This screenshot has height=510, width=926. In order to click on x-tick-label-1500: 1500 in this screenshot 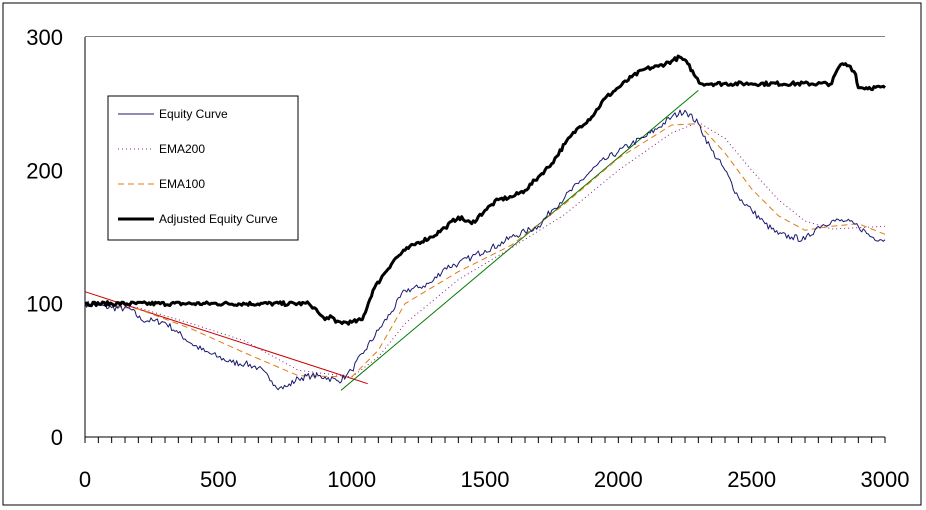, I will do `click(485, 479)`.